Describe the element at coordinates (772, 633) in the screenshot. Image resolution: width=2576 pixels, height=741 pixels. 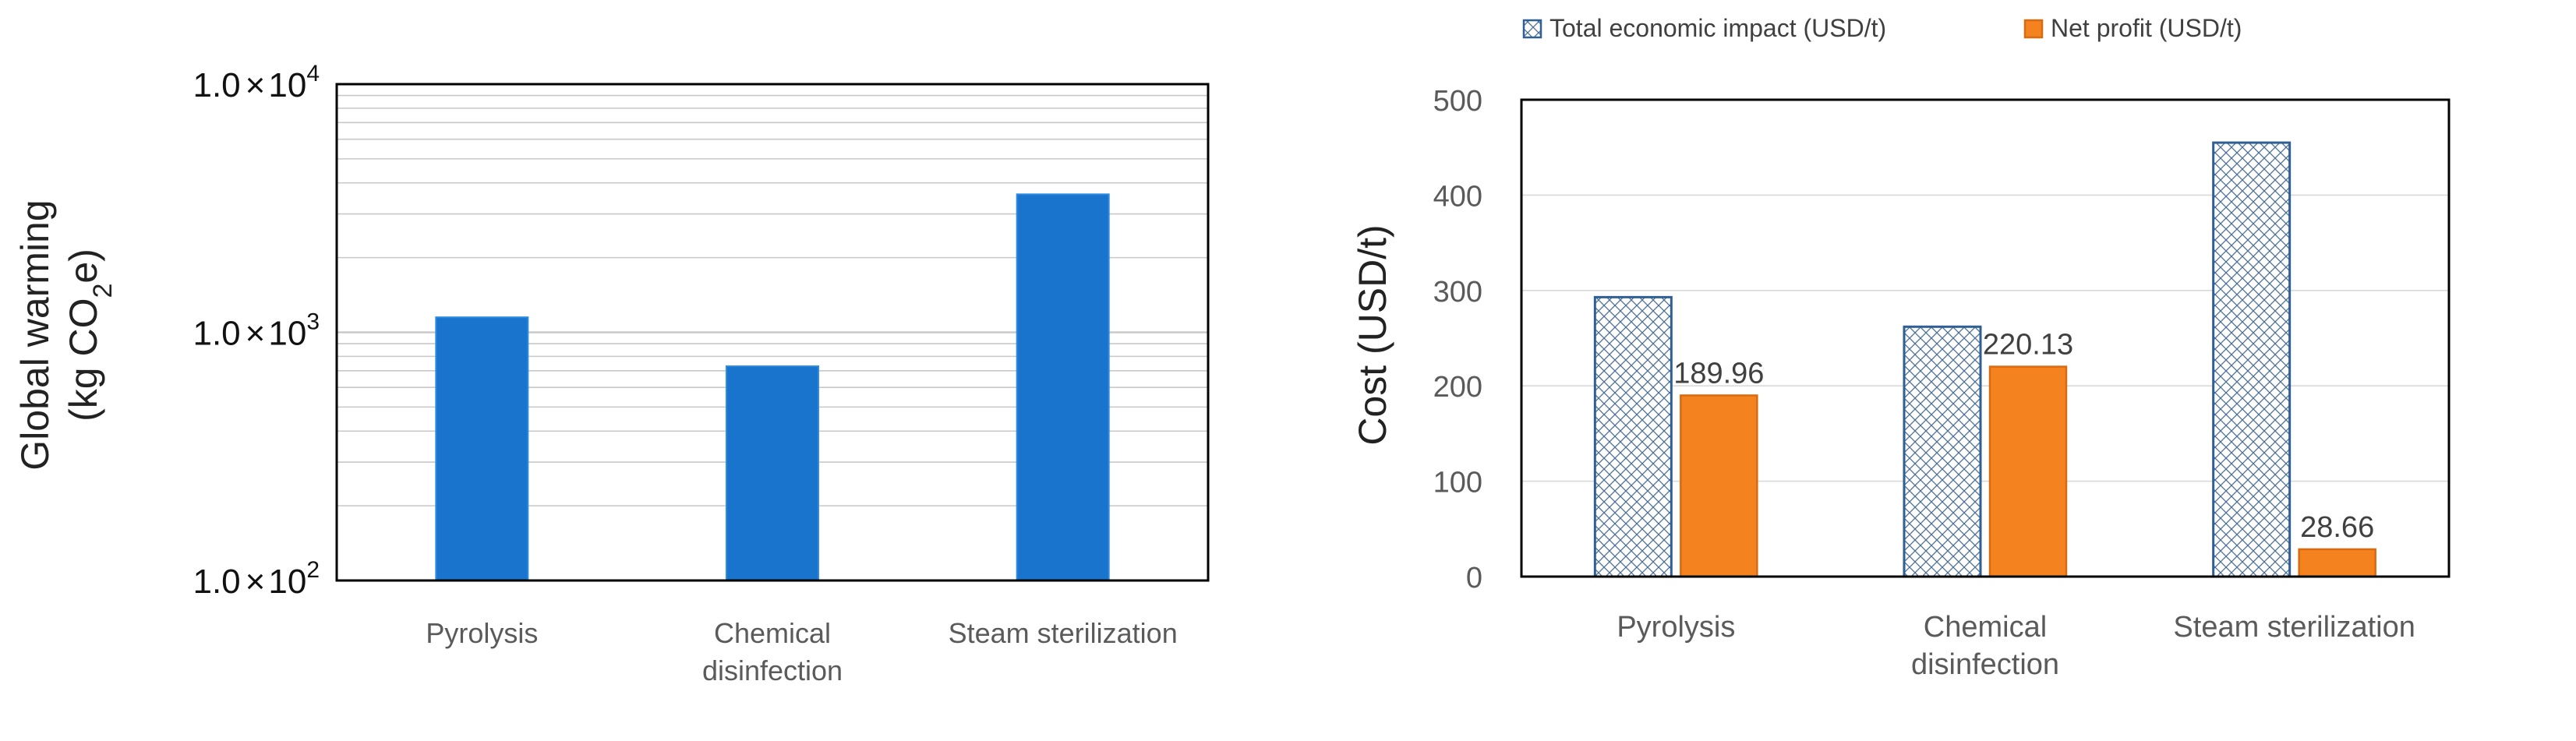
I see `gw-category-label: Chemical` at that location.